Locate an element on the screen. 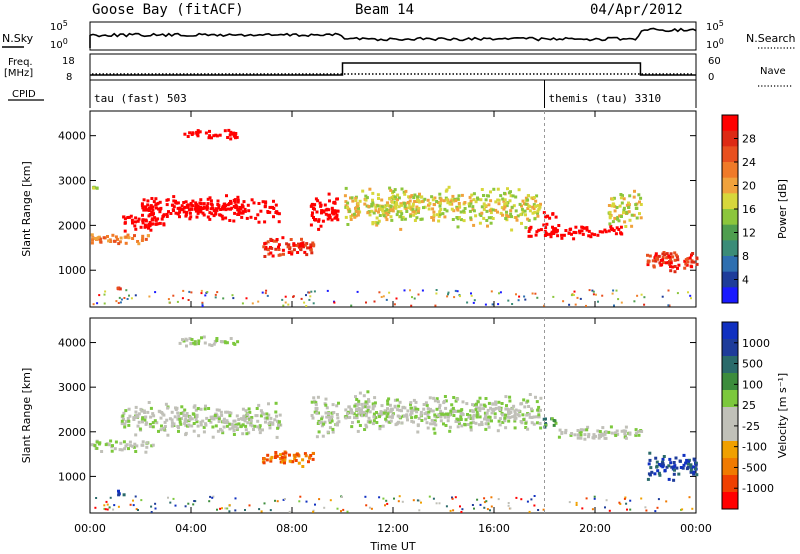 This screenshot has width=800, height=554. nave-tick-high: 60 is located at coordinates (714, 61).